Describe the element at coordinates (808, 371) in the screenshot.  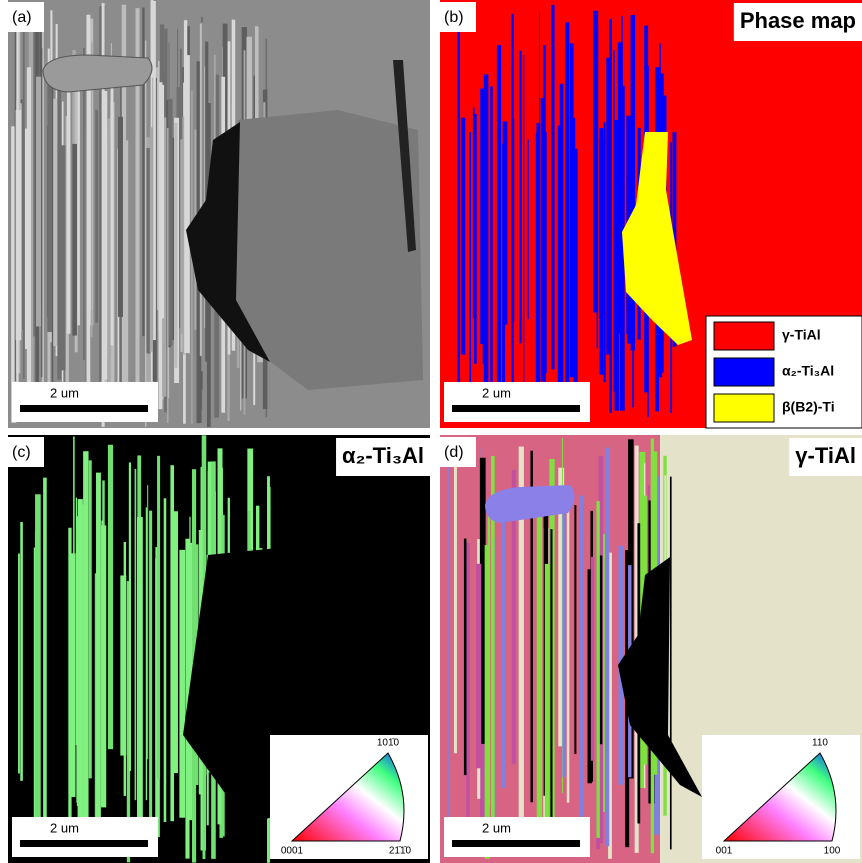
I see `legend-label: α₂-Ti₃Al` at that location.